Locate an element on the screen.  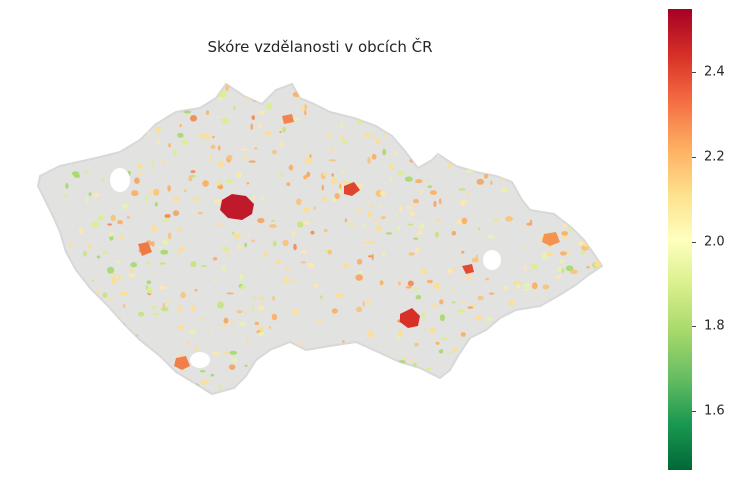
city-ostrava is located at coordinates (551, 239).